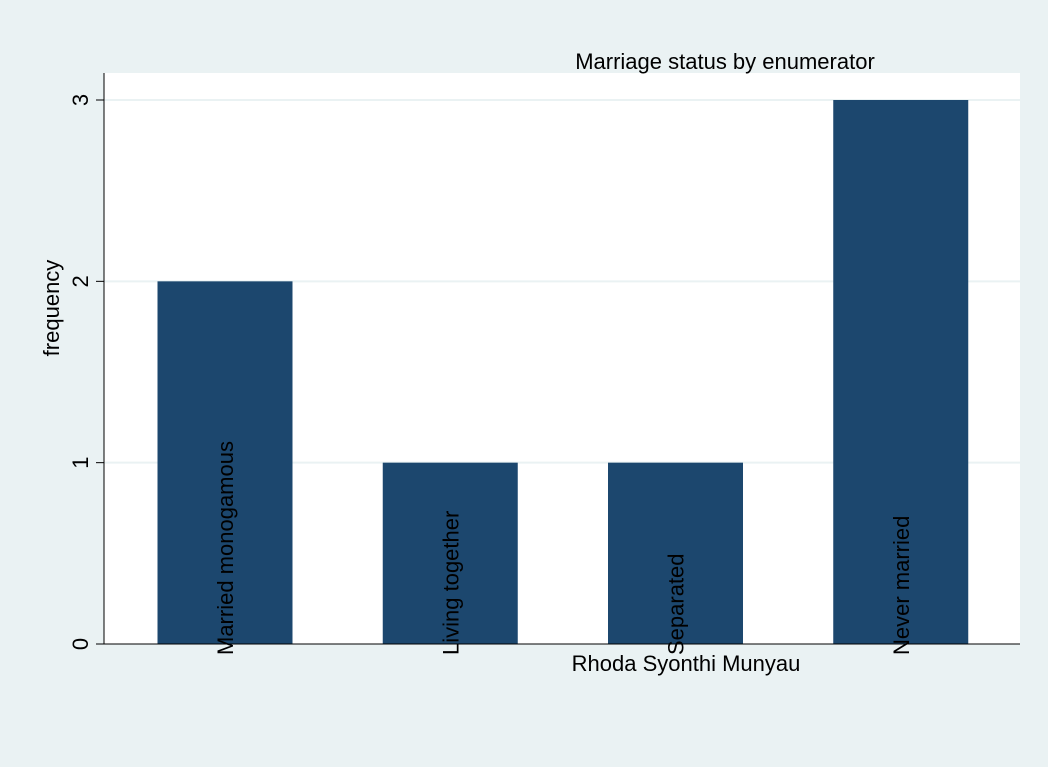  I want to click on chart-title: Marriage status by enumerator, so click(725, 61).